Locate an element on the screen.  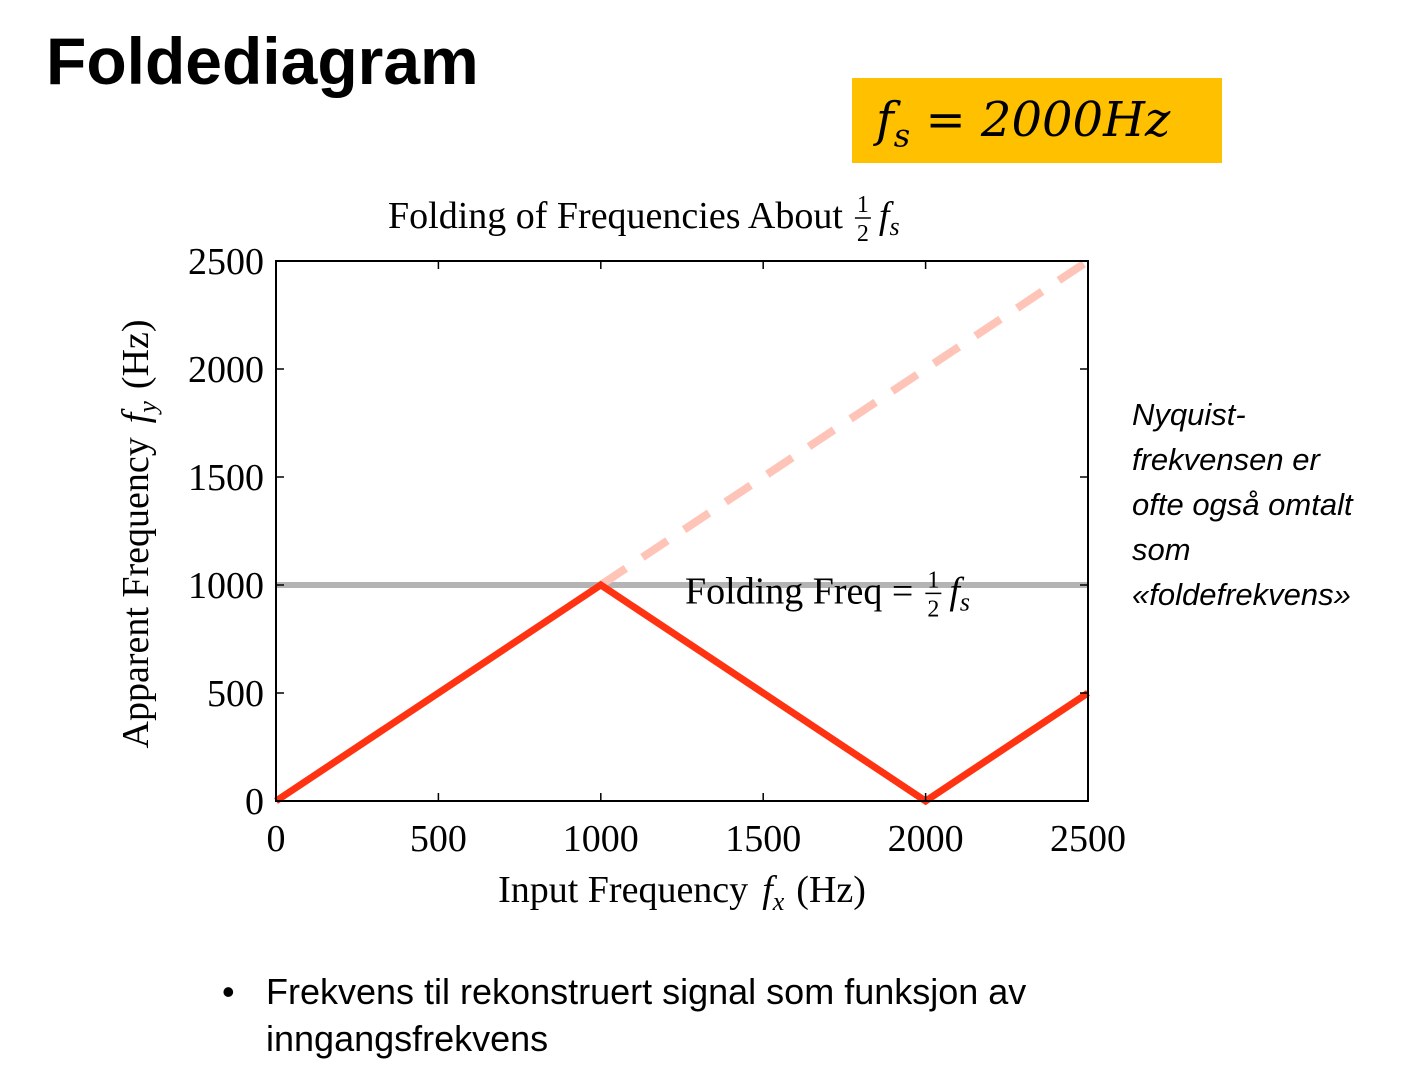
side-note-line: Nyquist- is located at coordinates (1189, 414).